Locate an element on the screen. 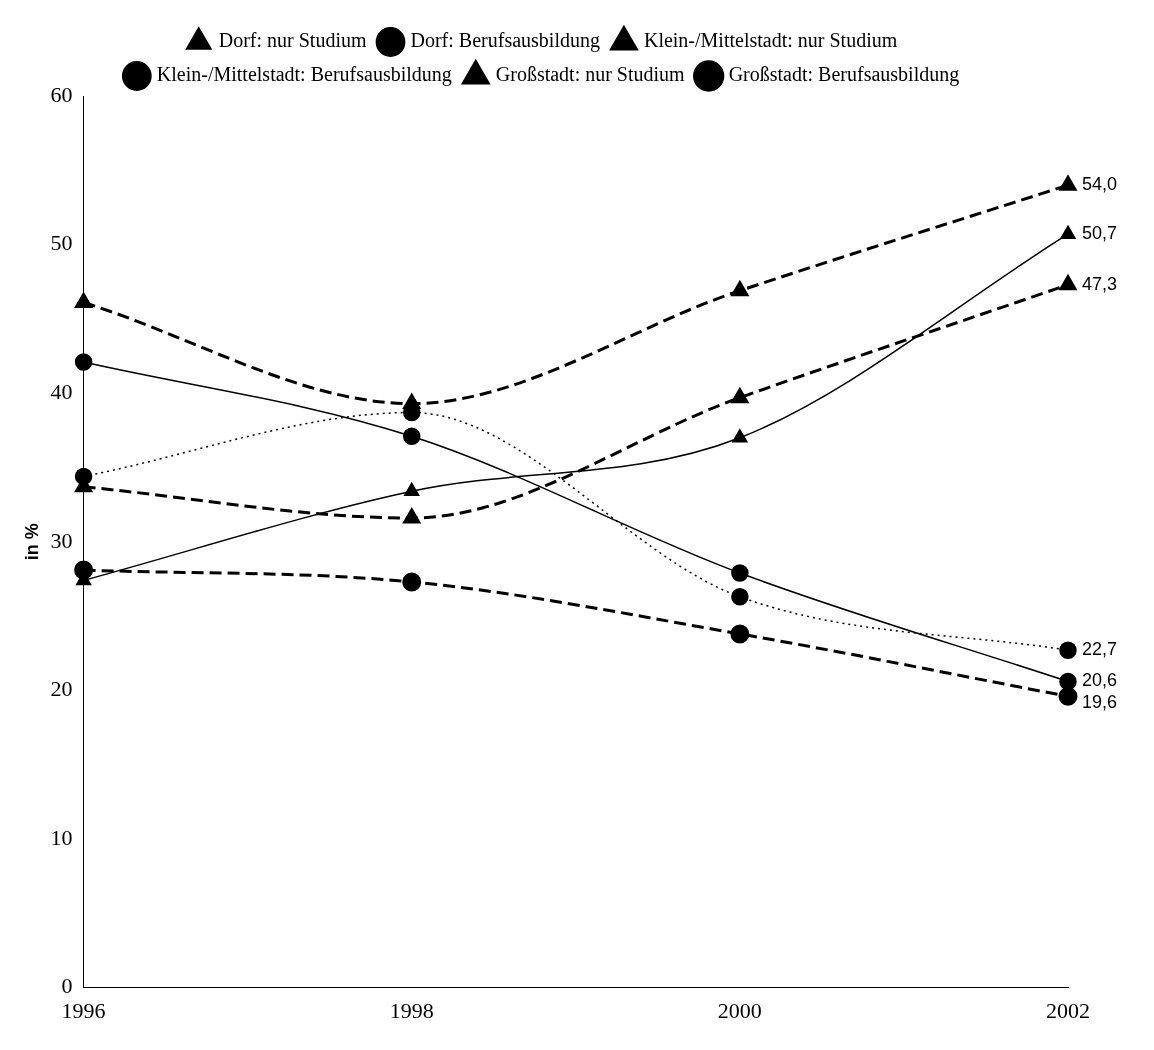 The image size is (1154, 1050). legend-label: Dorf: nur Studium is located at coordinates (292, 40).